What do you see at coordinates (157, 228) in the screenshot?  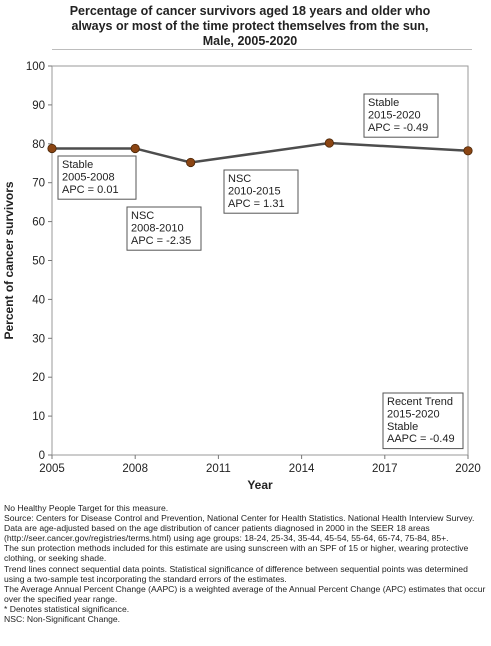 I see `annotation-text: 2008-2010` at bounding box center [157, 228].